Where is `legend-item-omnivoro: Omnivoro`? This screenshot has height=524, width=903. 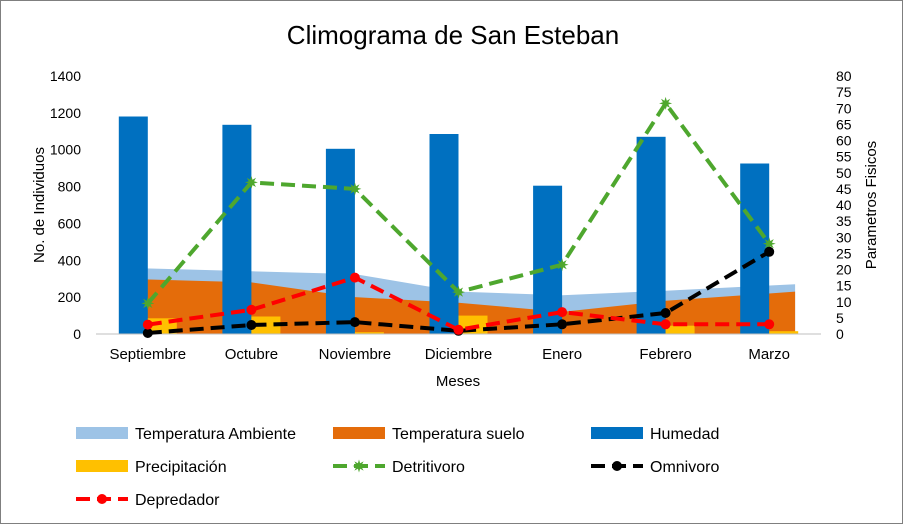
legend-item-omnivoro: Omnivoro is located at coordinates (655, 467).